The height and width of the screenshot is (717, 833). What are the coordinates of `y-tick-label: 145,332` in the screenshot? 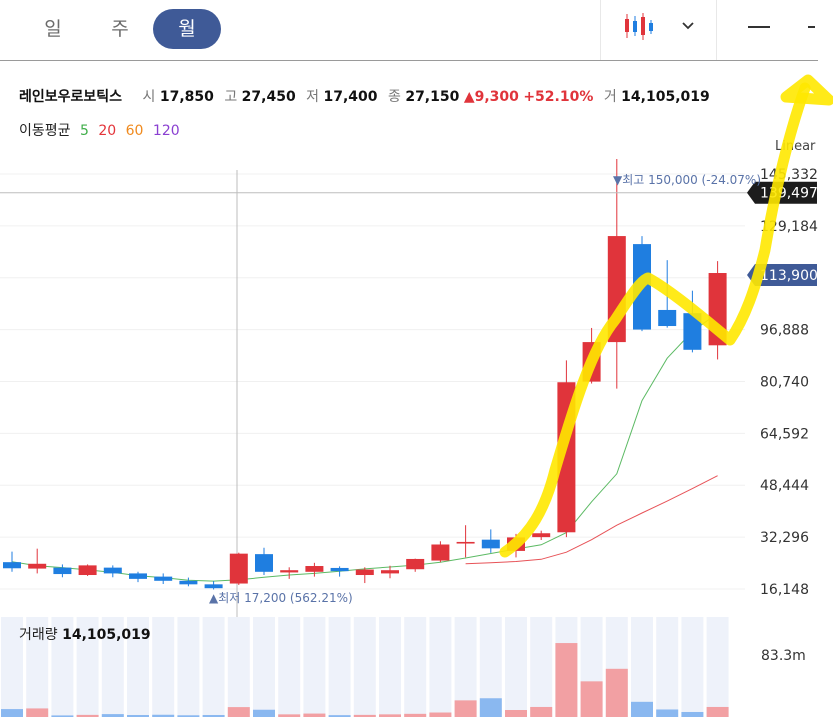 It's located at (789, 175).